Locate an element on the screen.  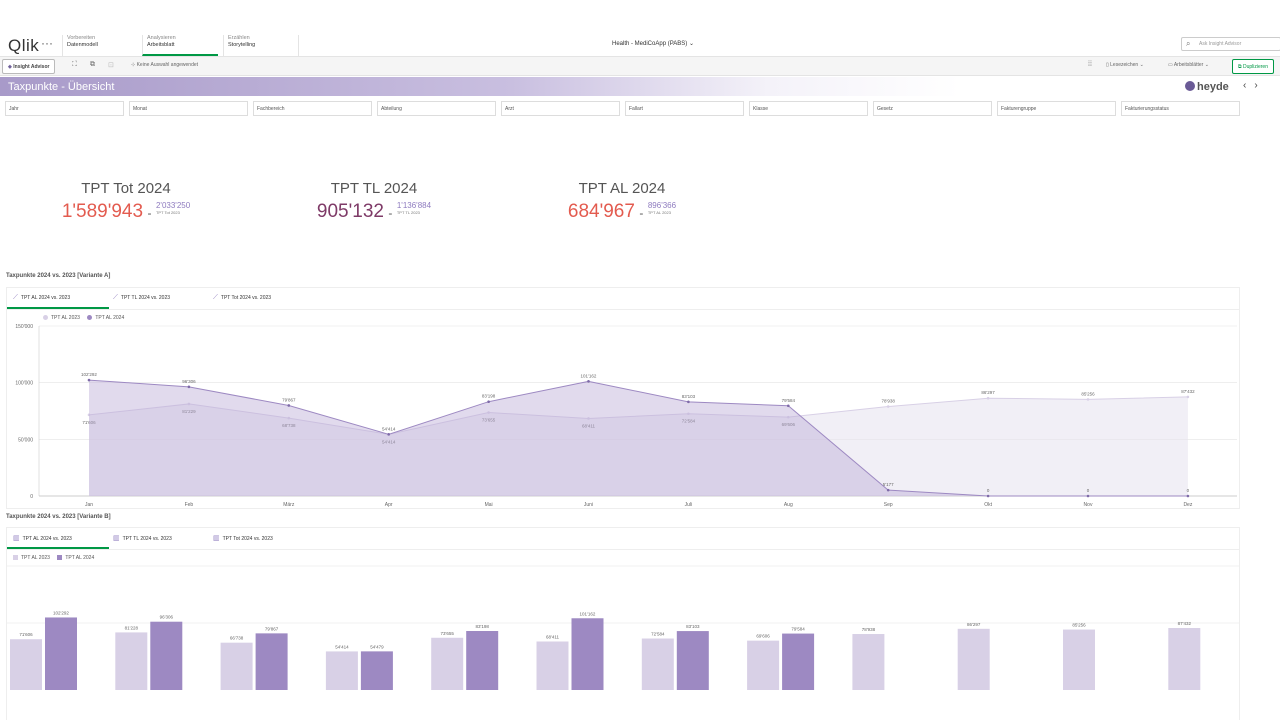
sheets-icon: ▭ is located at coordinates (1171, 65).